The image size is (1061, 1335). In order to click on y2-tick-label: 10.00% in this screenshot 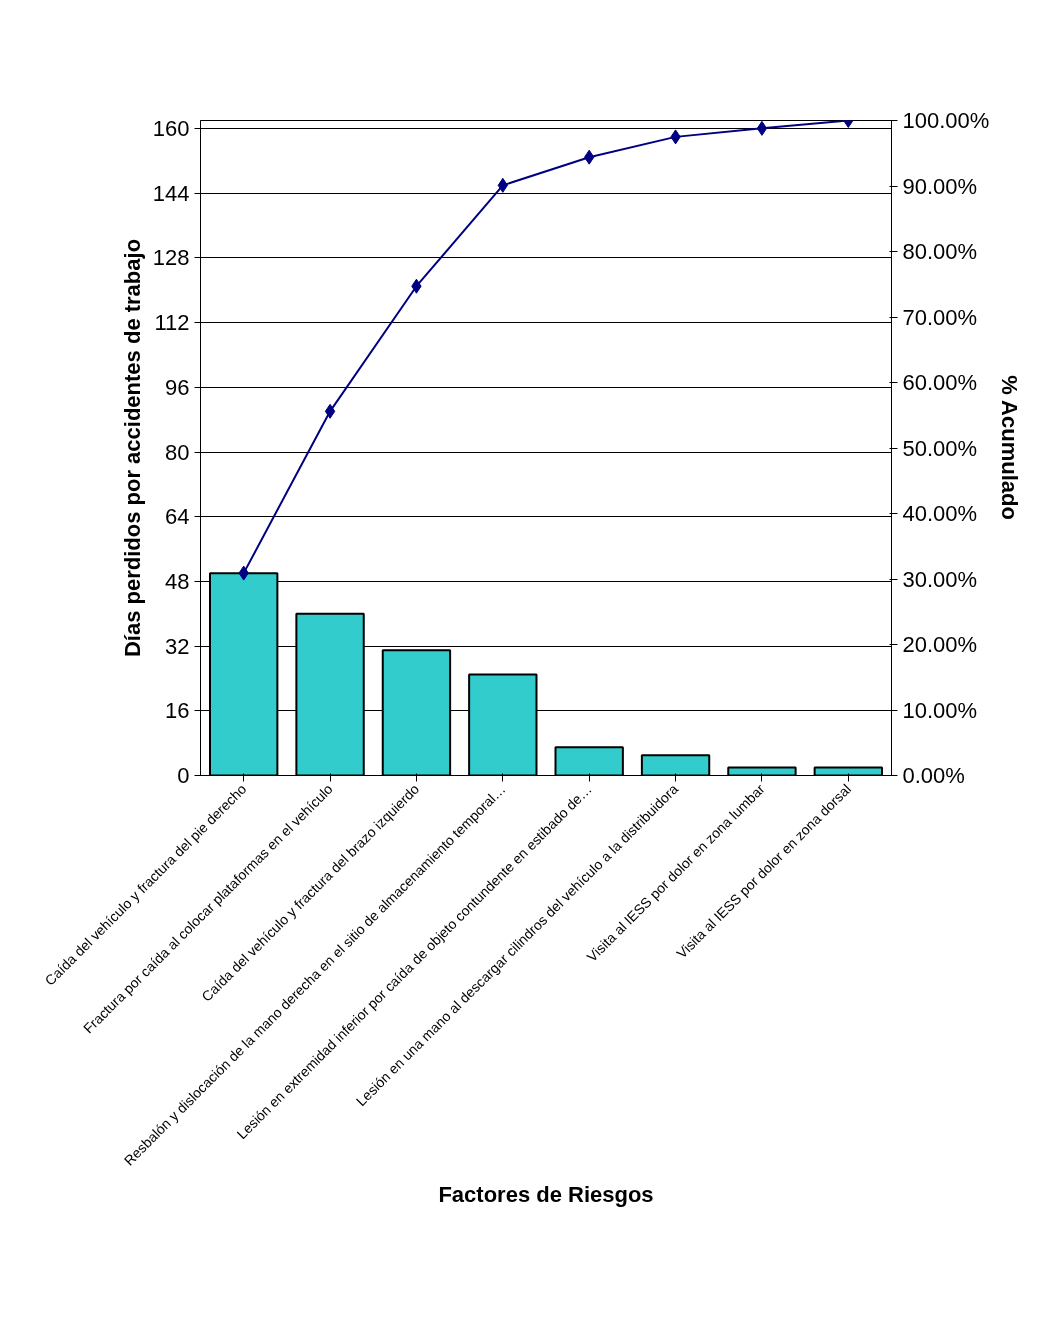, I will do `click(940, 710)`.